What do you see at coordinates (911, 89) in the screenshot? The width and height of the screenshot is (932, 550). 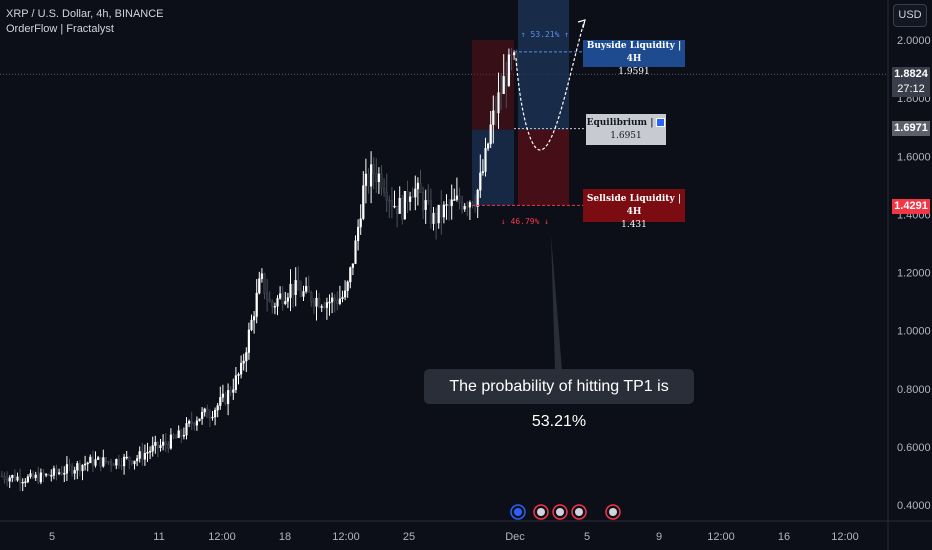 I see `countdown-tag: 27:12` at bounding box center [911, 89].